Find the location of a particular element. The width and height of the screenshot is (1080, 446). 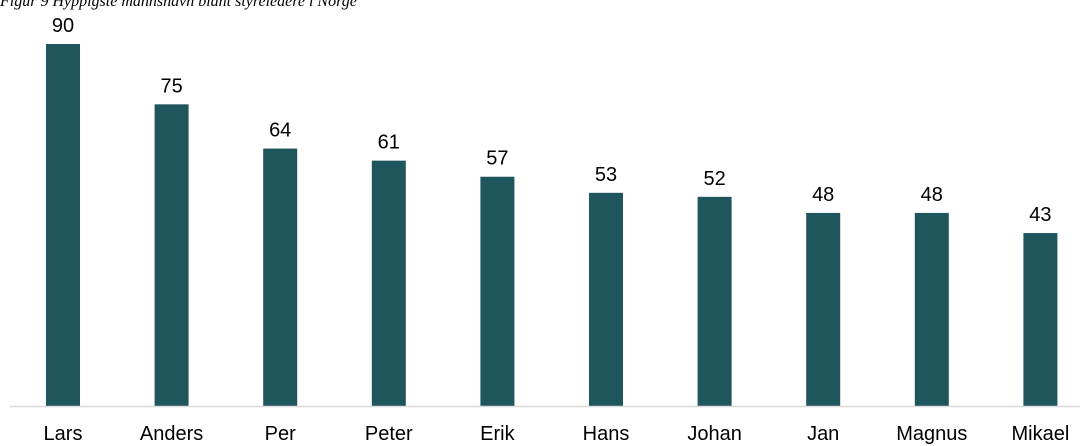

bar-per is located at coordinates (280, 277).